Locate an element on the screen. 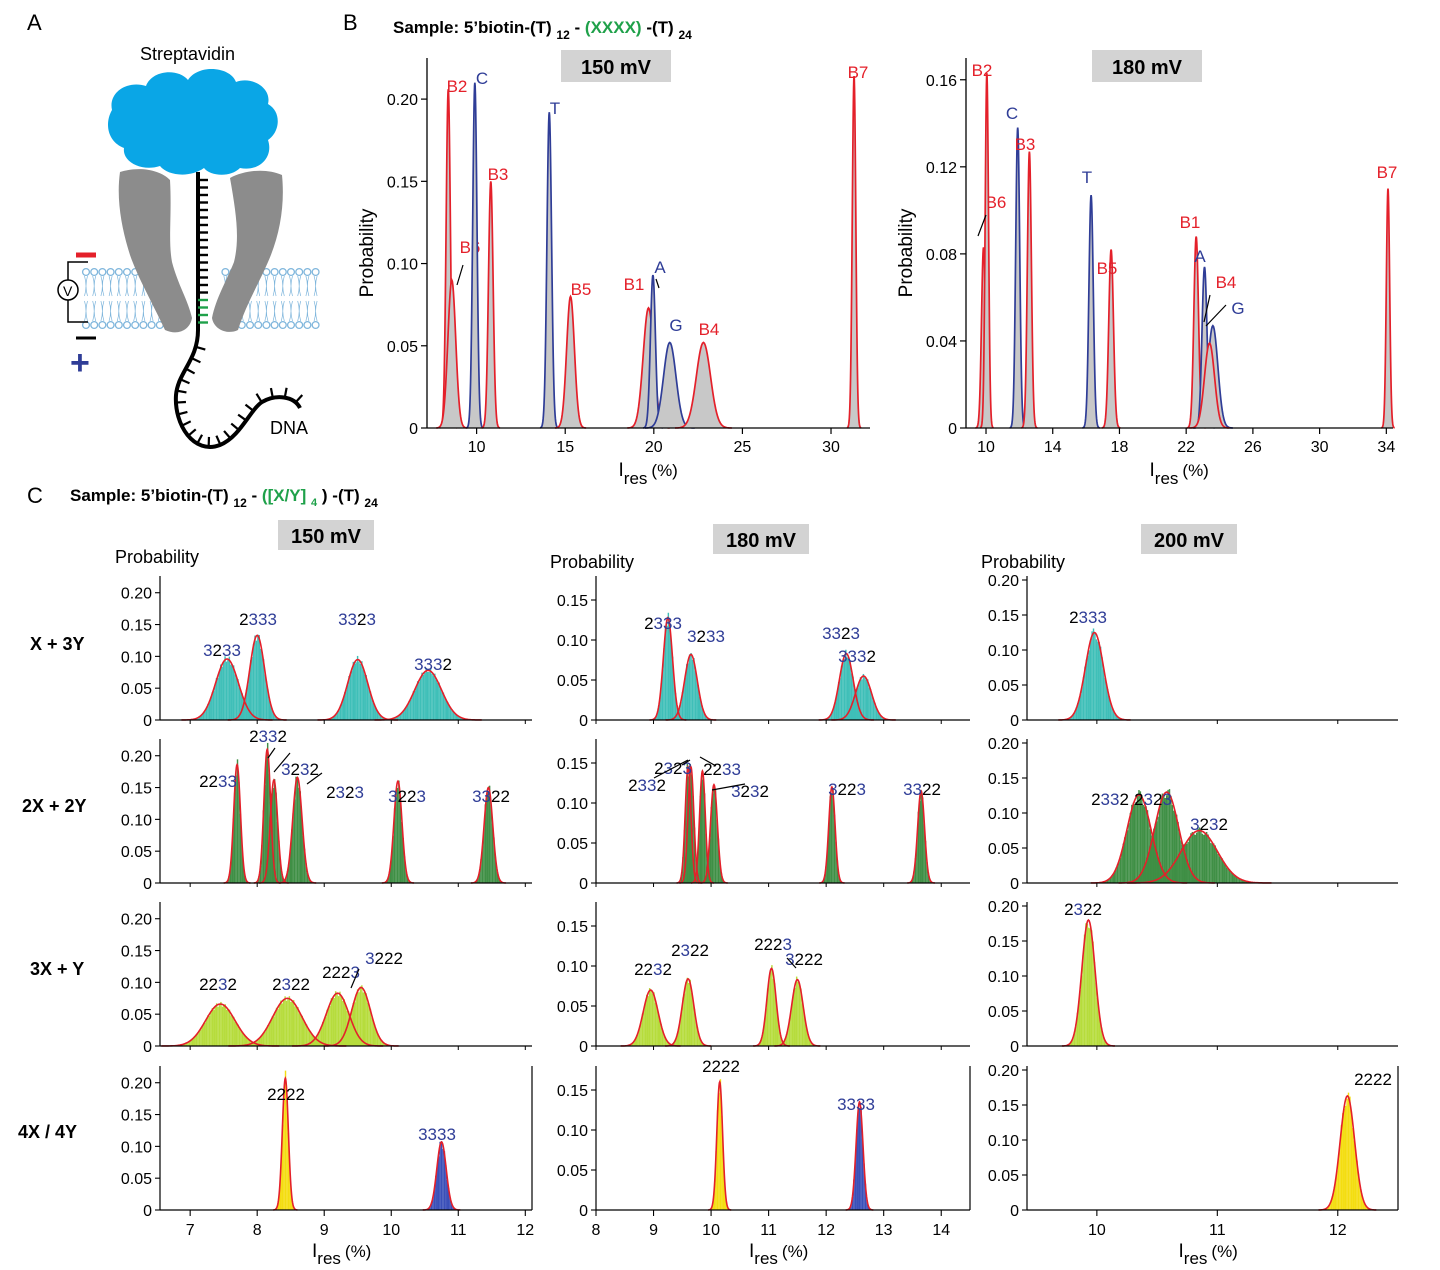  x-axis-label-main: I is located at coordinates (1181, 1251).